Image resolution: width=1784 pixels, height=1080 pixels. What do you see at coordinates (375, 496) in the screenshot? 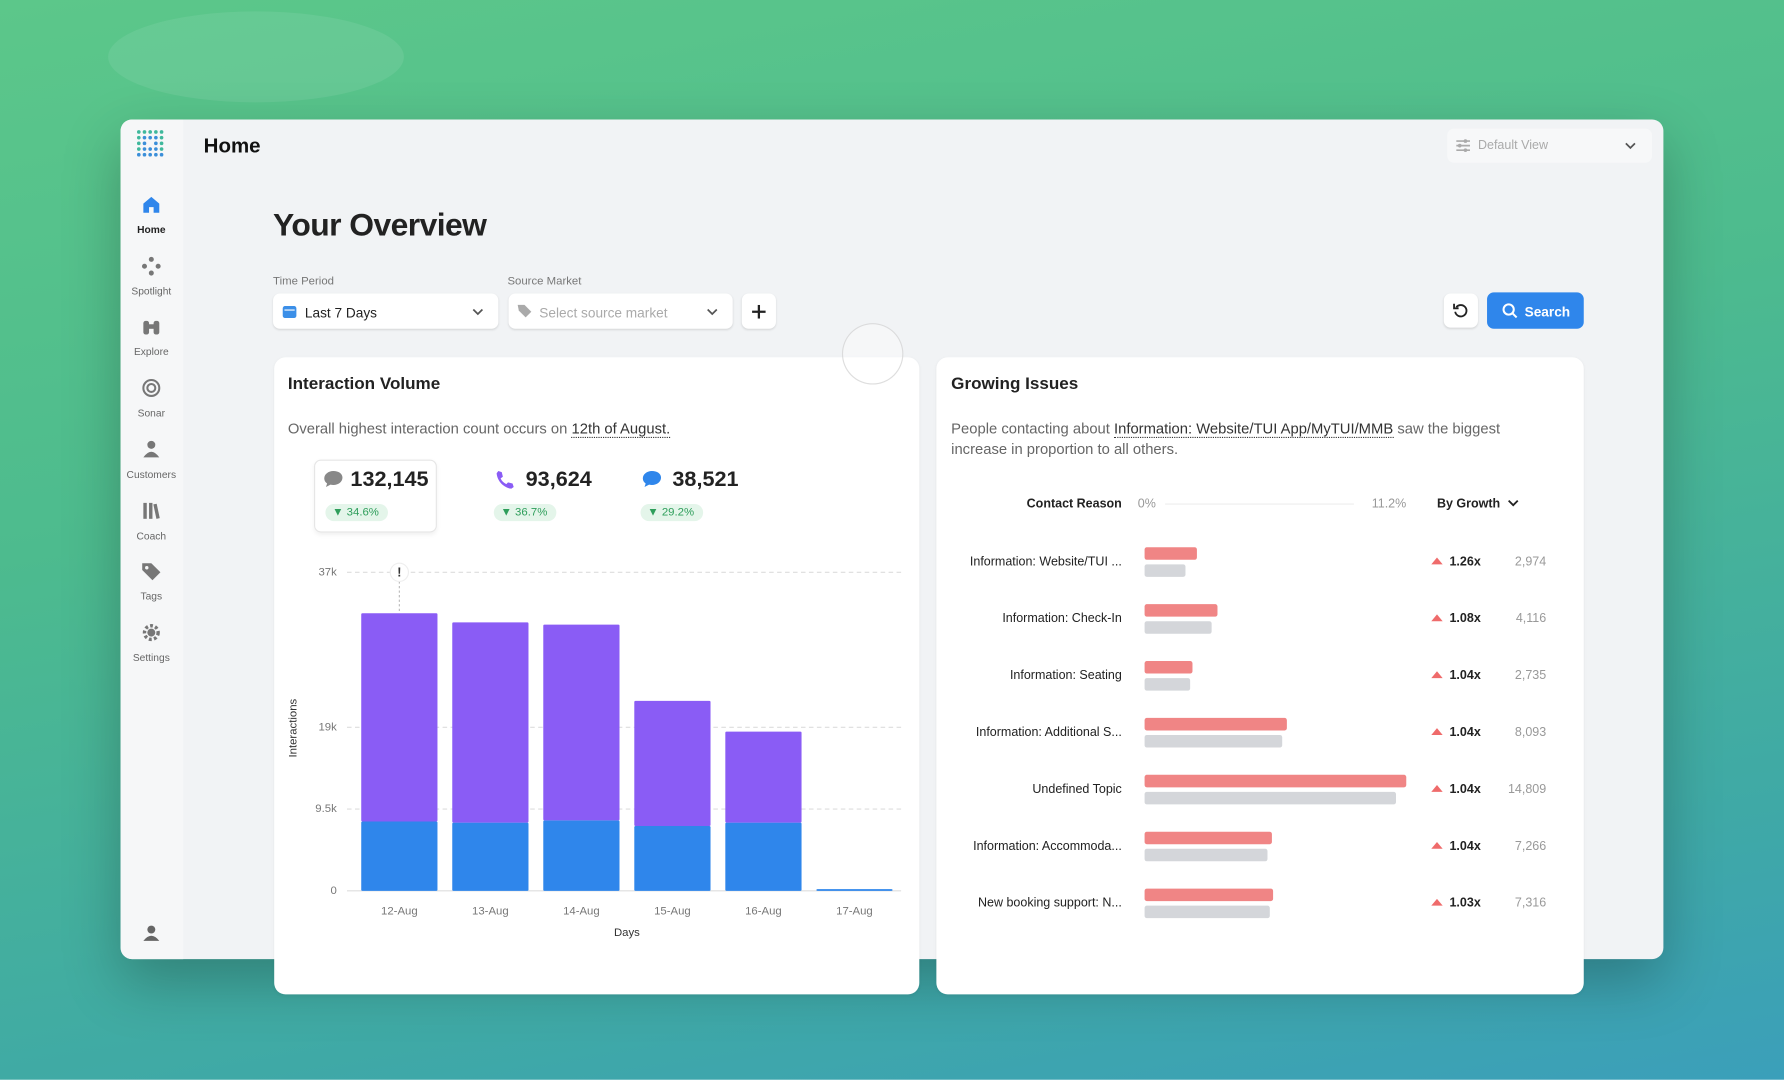
I see `kpi-selected` at bounding box center [375, 496].